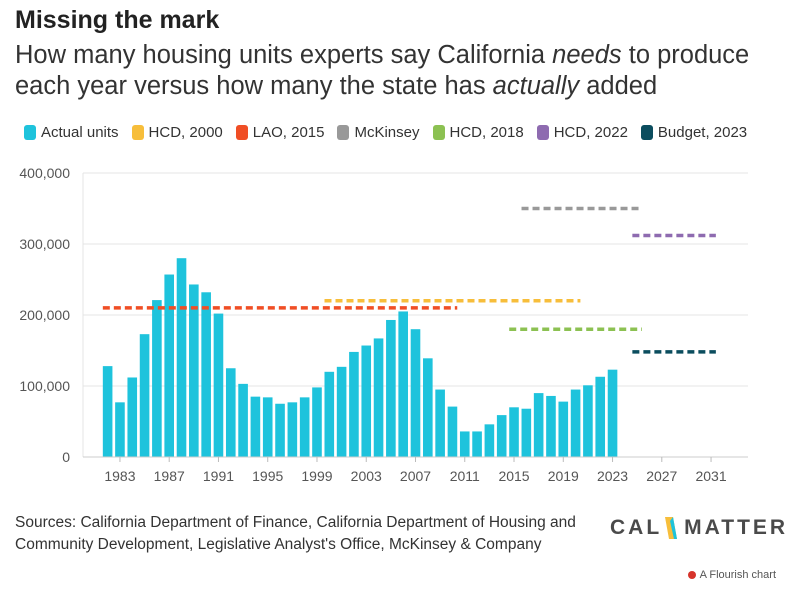  What do you see at coordinates (612, 476) in the screenshot?
I see `x-tick-label: 2023` at bounding box center [612, 476].